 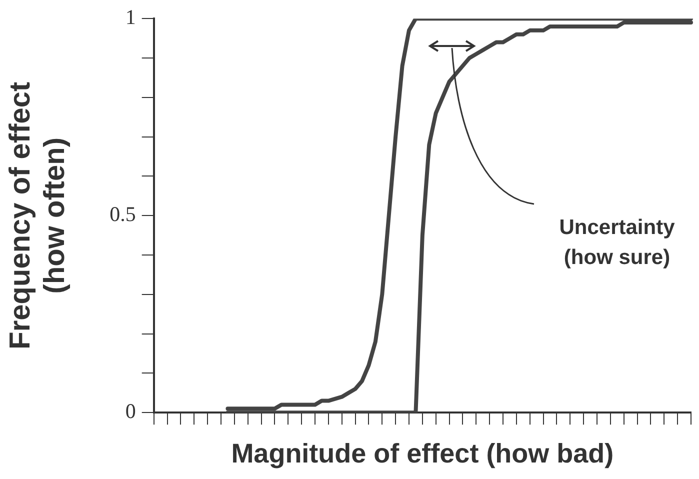 I want to click on y-tick-label: 1, so click(x=130, y=17).